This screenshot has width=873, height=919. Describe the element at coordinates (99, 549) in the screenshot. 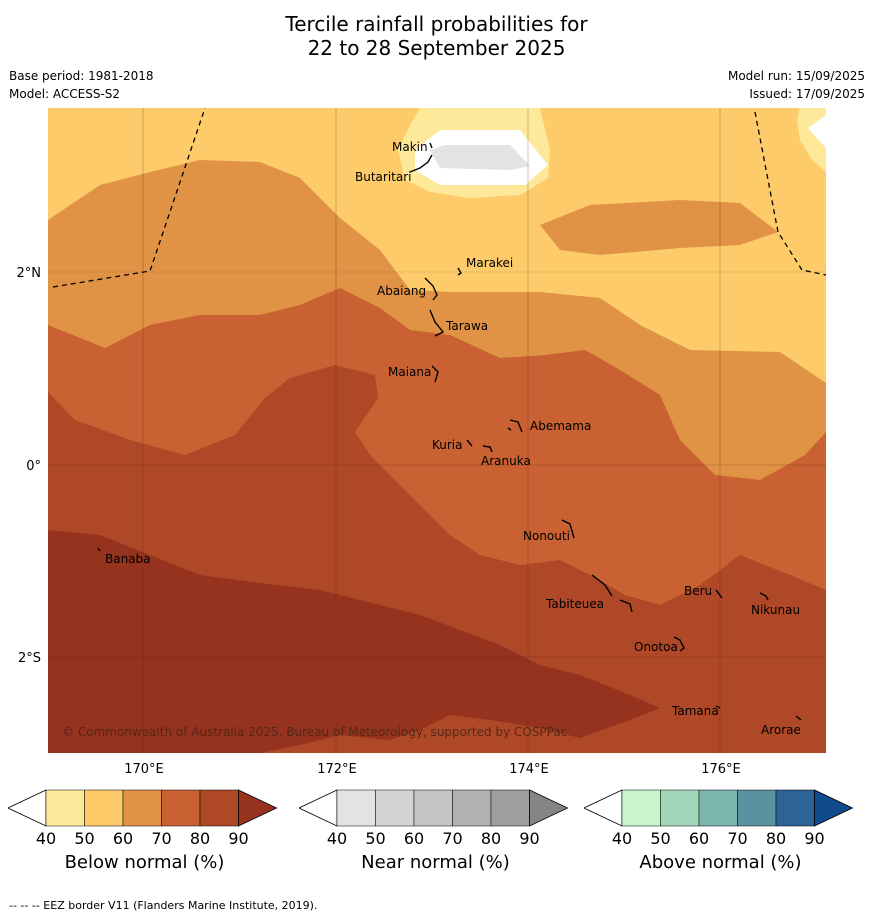

I see `island-banaba` at that location.